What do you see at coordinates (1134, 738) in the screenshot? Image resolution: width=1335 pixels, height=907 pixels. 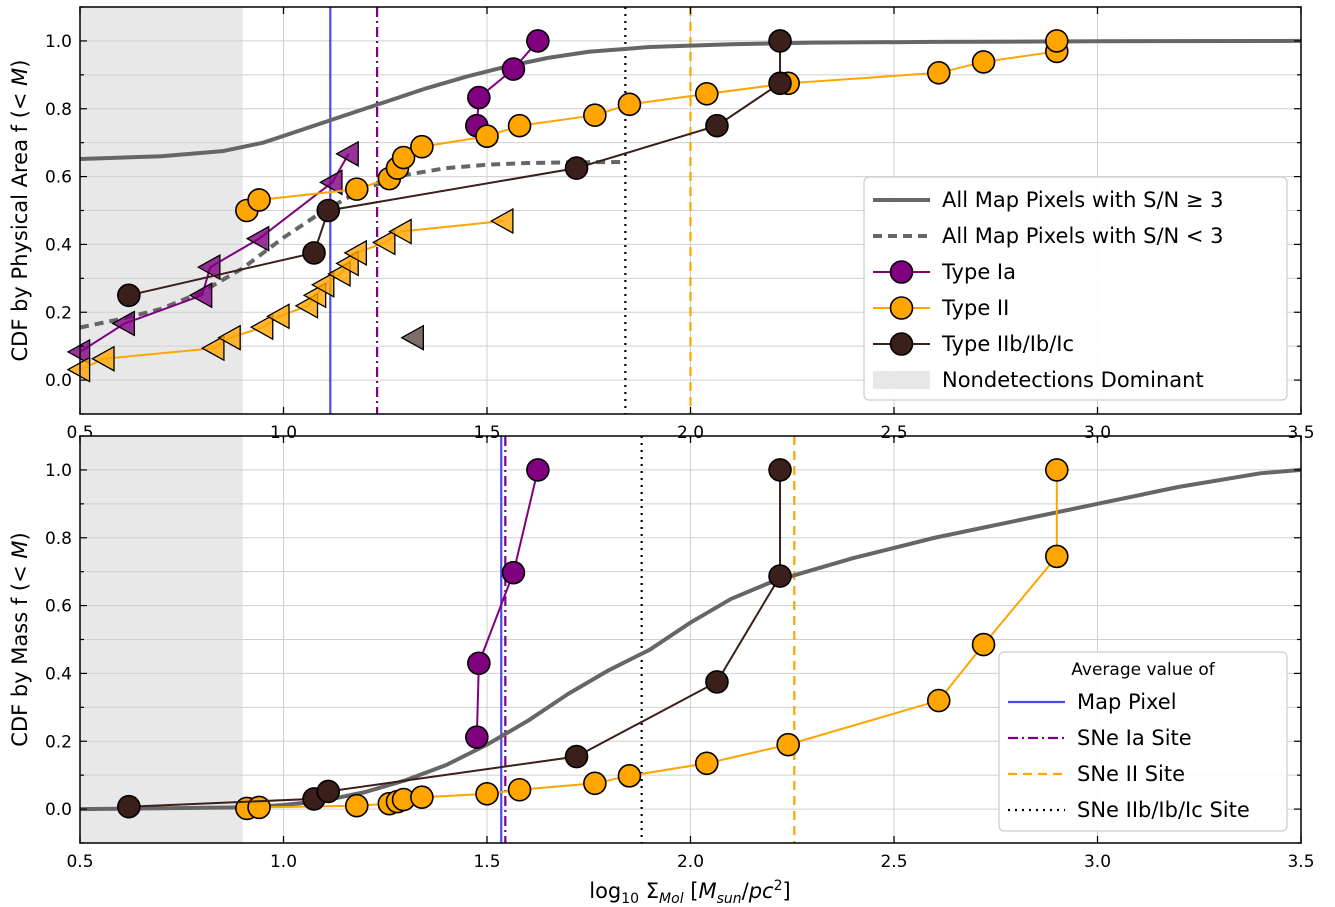 I see `legend-label: SNe Ia Site` at bounding box center [1134, 738].